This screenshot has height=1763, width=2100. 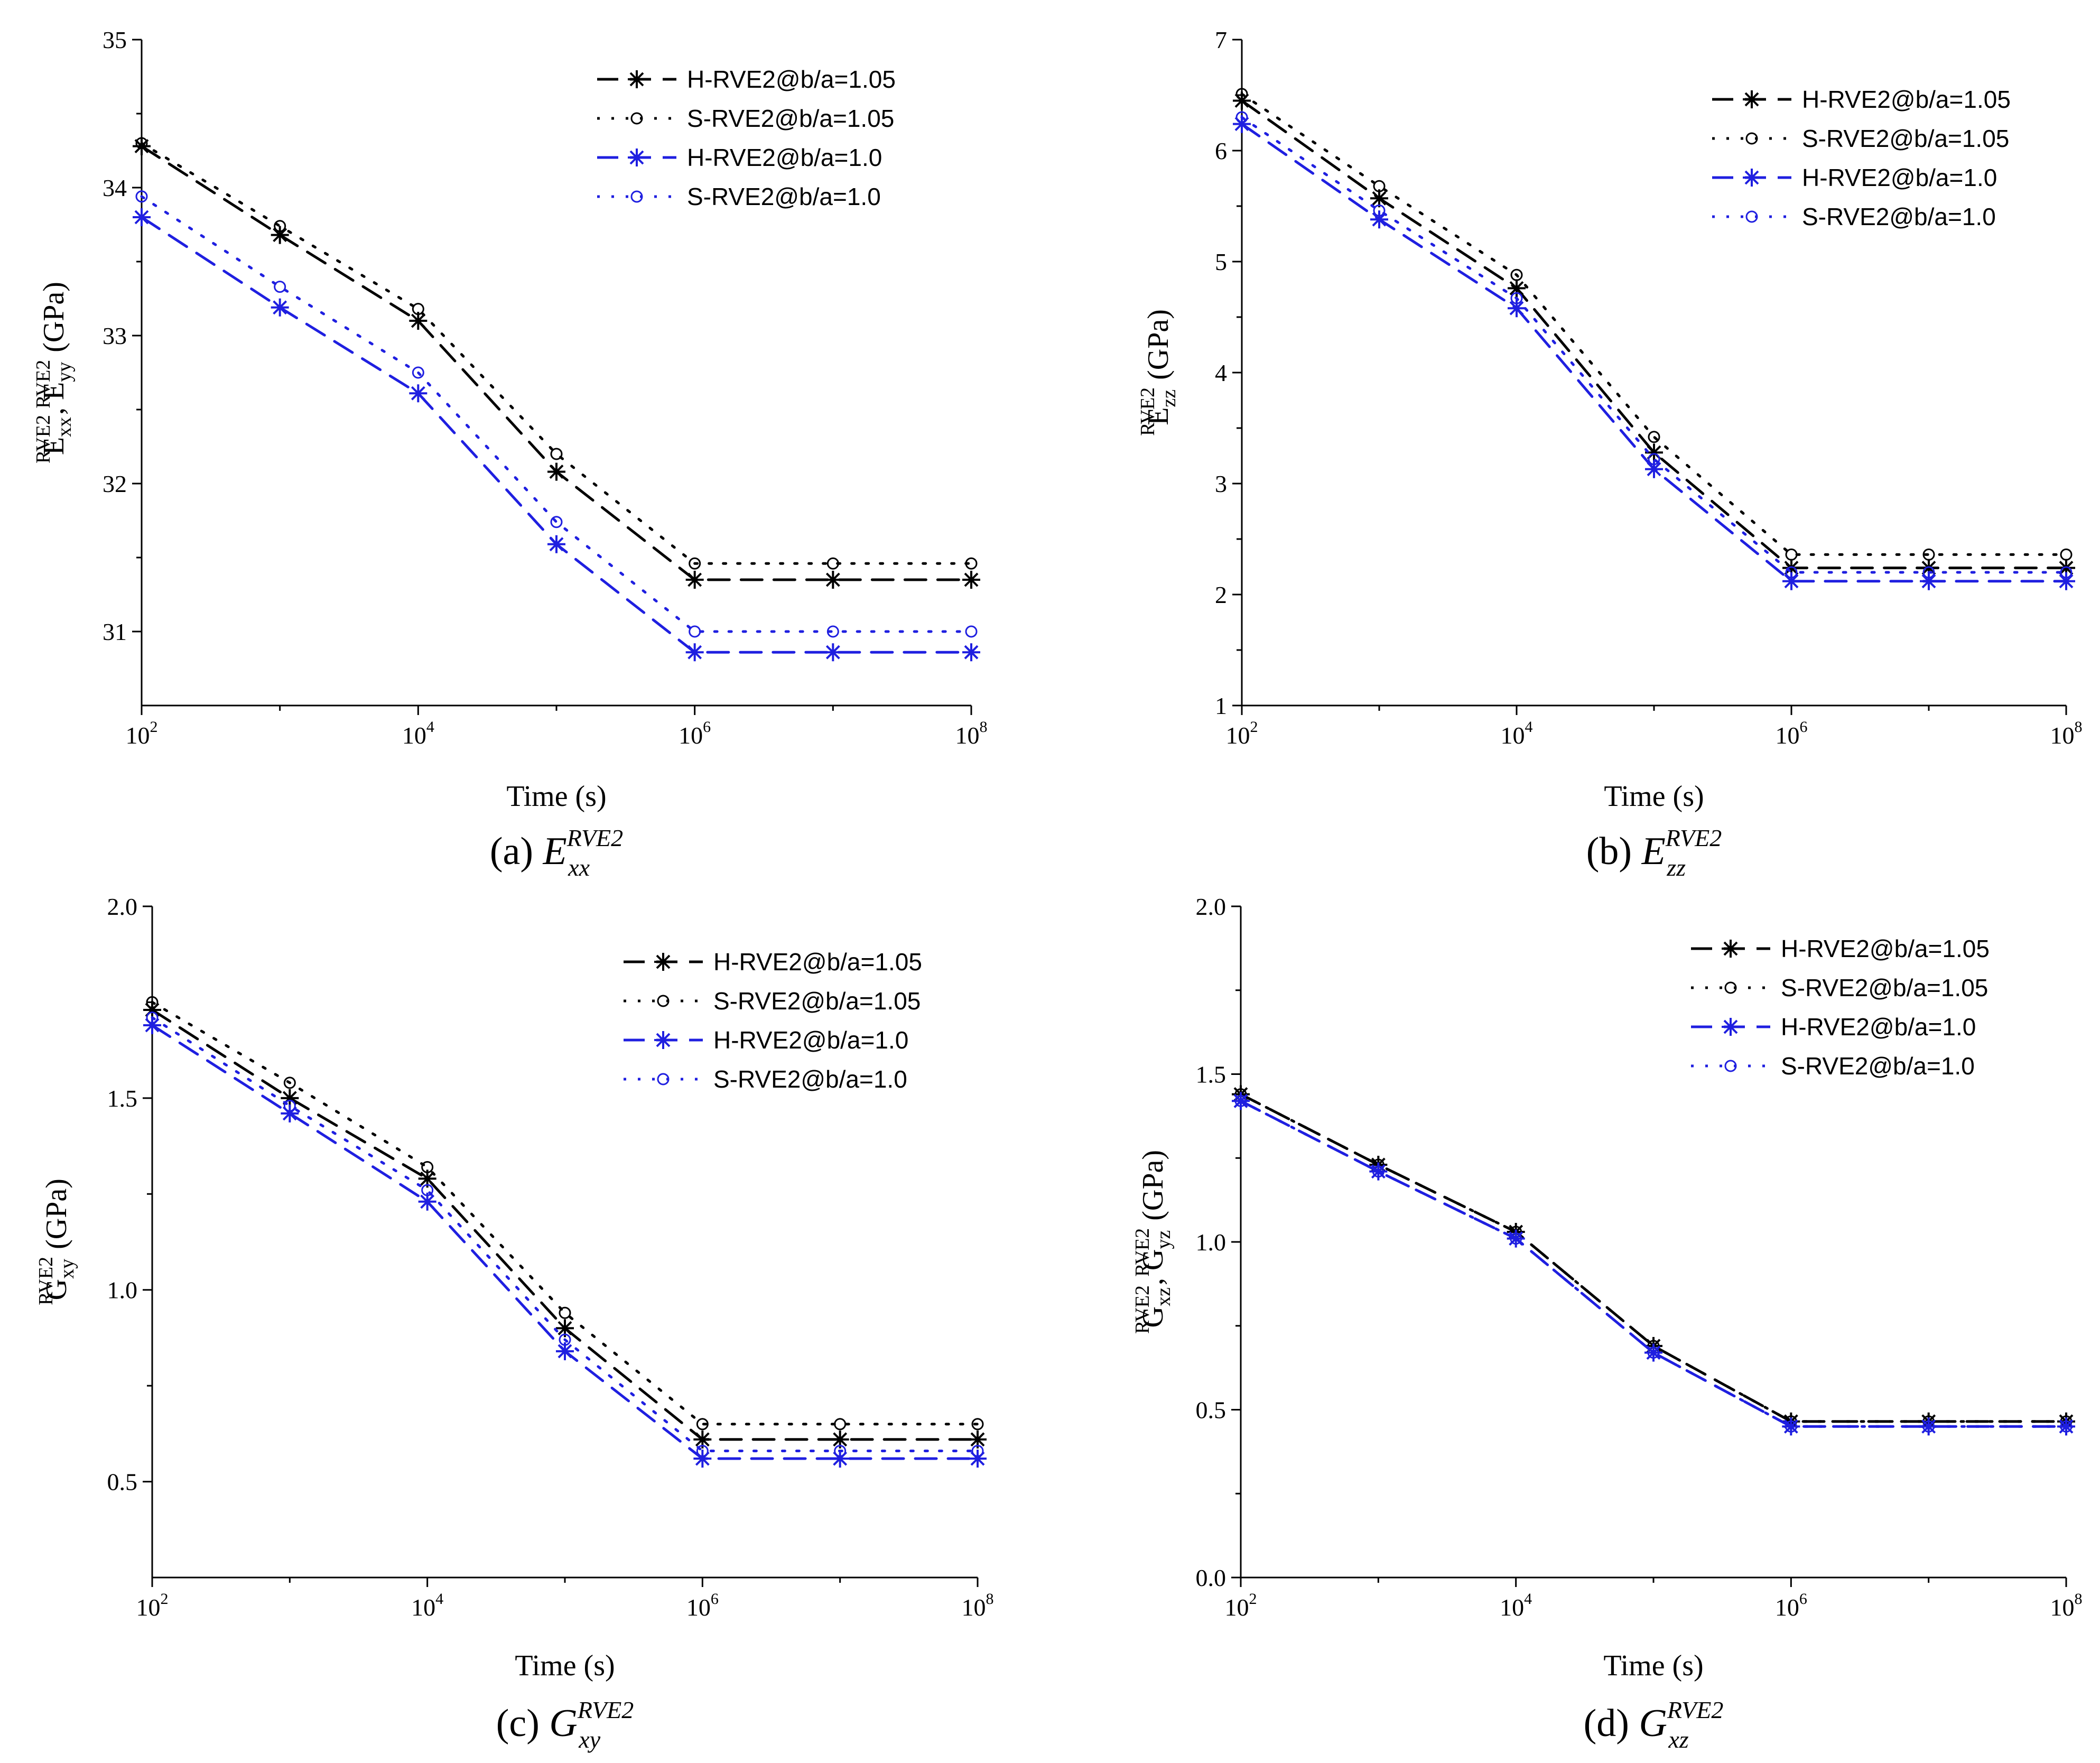 What do you see at coordinates (1221, 40) in the screenshot?
I see `y-tick-label: 7` at bounding box center [1221, 40].